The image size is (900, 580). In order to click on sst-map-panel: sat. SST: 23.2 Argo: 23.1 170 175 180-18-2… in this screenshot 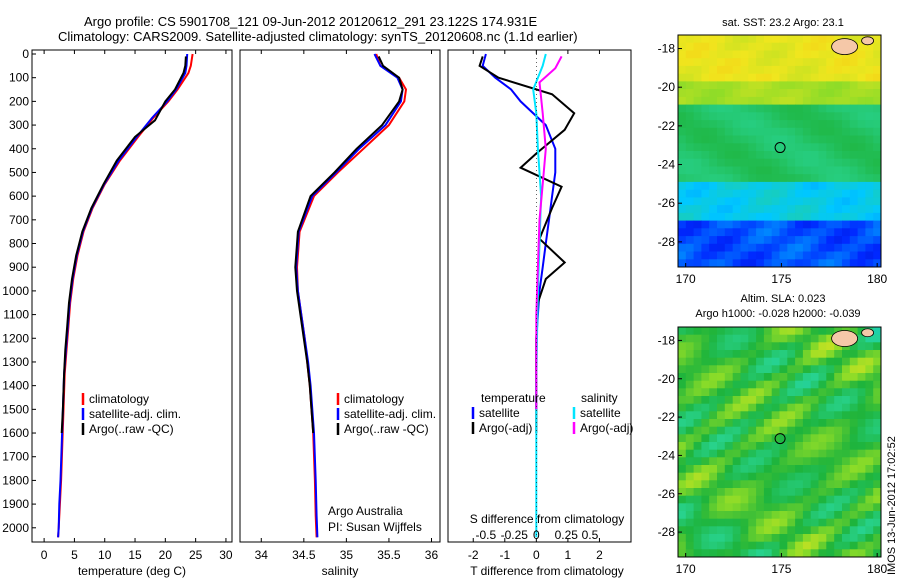, I will do `click(773, 151)`.